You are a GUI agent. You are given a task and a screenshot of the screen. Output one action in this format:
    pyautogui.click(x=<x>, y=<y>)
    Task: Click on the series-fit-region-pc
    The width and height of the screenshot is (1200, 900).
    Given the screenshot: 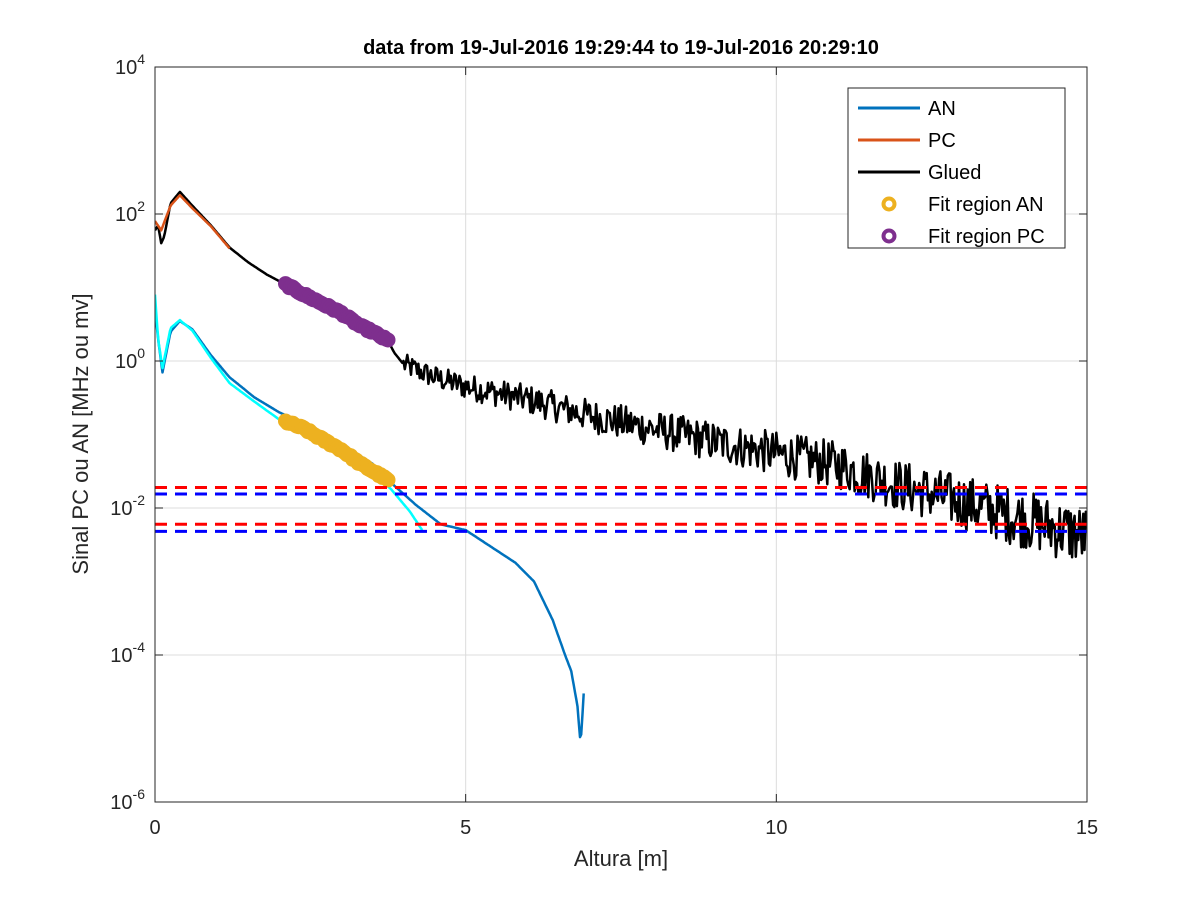 What is the action you would take?
    pyautogui.click(x=336, y=312)
    